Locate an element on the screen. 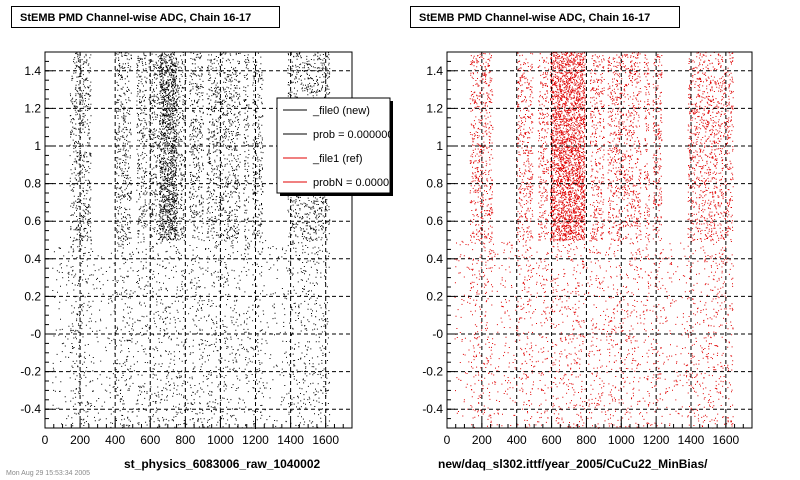 The height and width of the screenshot is (480, 800). legend-entry-label: probN = 0.000000 is located at coordinates (357, 183).